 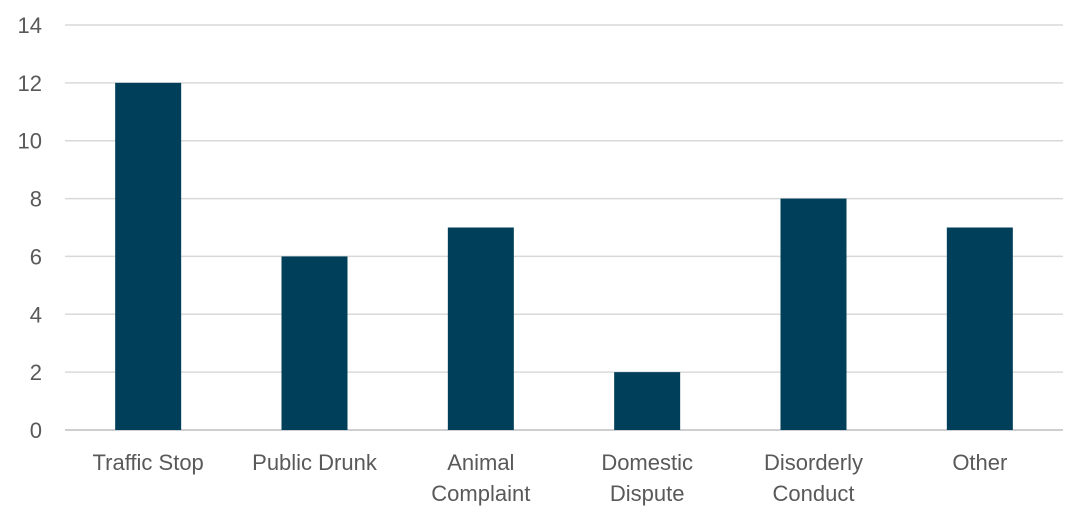 What do you see at coordinates (647, 462) in the screenshot?
I see `x-category-label-line: Domestic` at bounding box center [647, 462].